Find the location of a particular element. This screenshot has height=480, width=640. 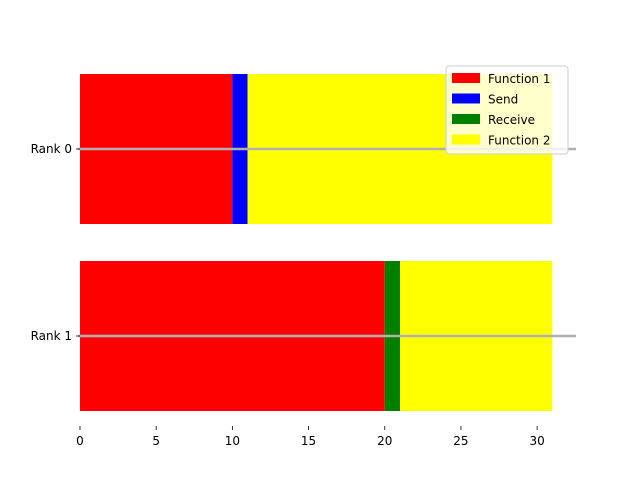

x-tick-label-25: 25 is located at coordinates (460, 441).